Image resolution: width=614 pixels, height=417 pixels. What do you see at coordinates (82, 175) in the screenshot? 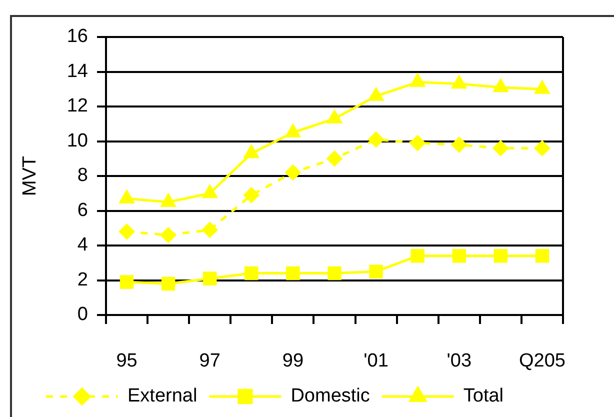
I see `y-tick-label: 8` at bounding box center [82, 175].